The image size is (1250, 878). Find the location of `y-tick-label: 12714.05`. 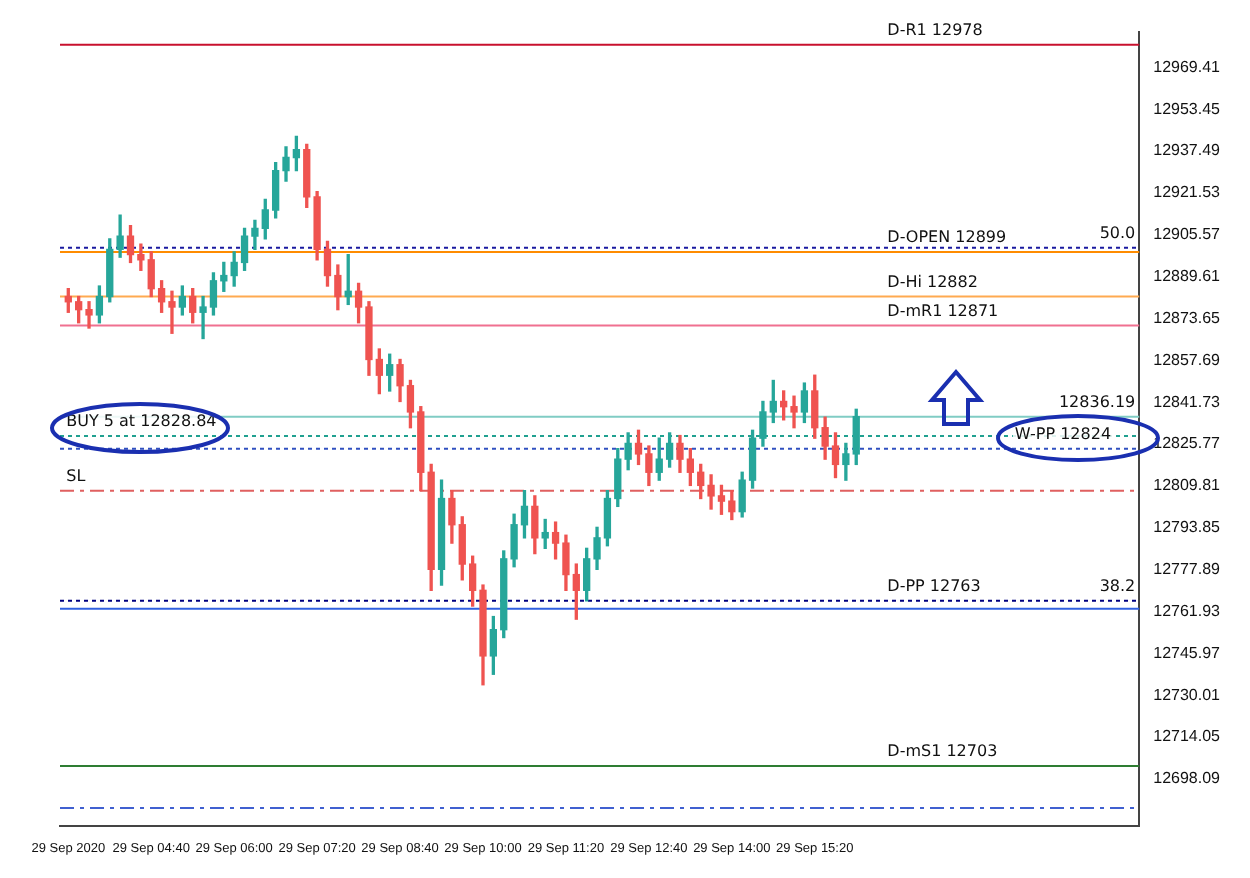

y-tick-label: 12714.05 is located at coordinates (1187, 736).